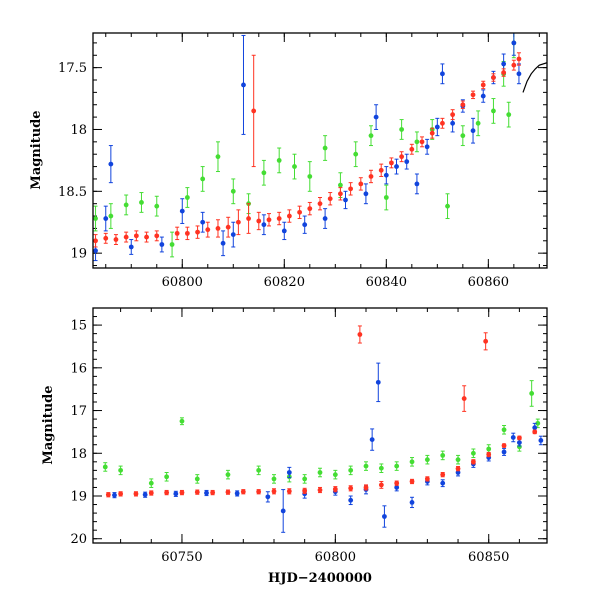 This screenshot has height=600, width=600. What do you see at coordinates (181, 557) in the screenshot?
I see `bottom-x-tick-label: 60750` at bounding box center [181, 557].